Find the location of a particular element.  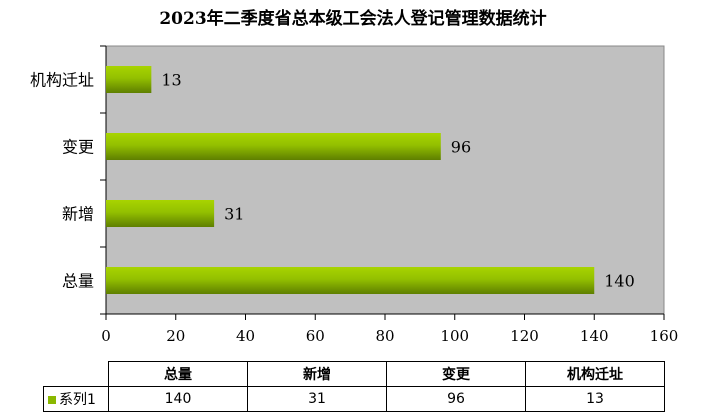

x-tick-label: 140 is located at coordinates (594, 336).